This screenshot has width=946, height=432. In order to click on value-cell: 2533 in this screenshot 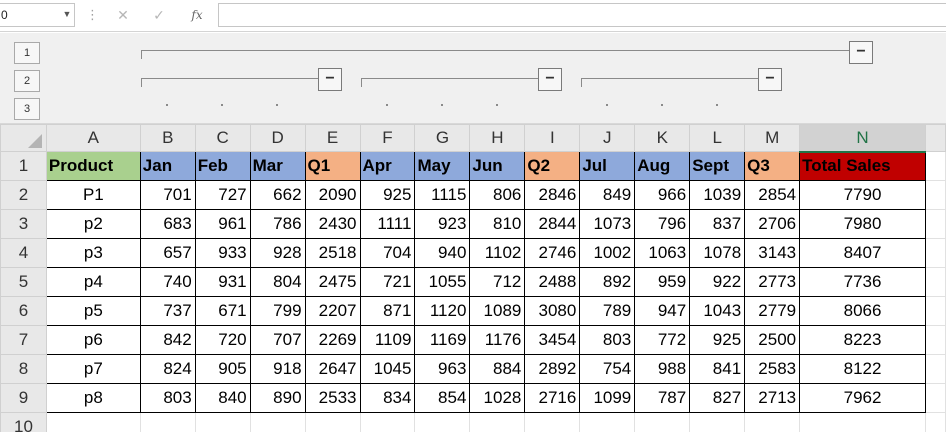, I will do `click(332, 398)`.